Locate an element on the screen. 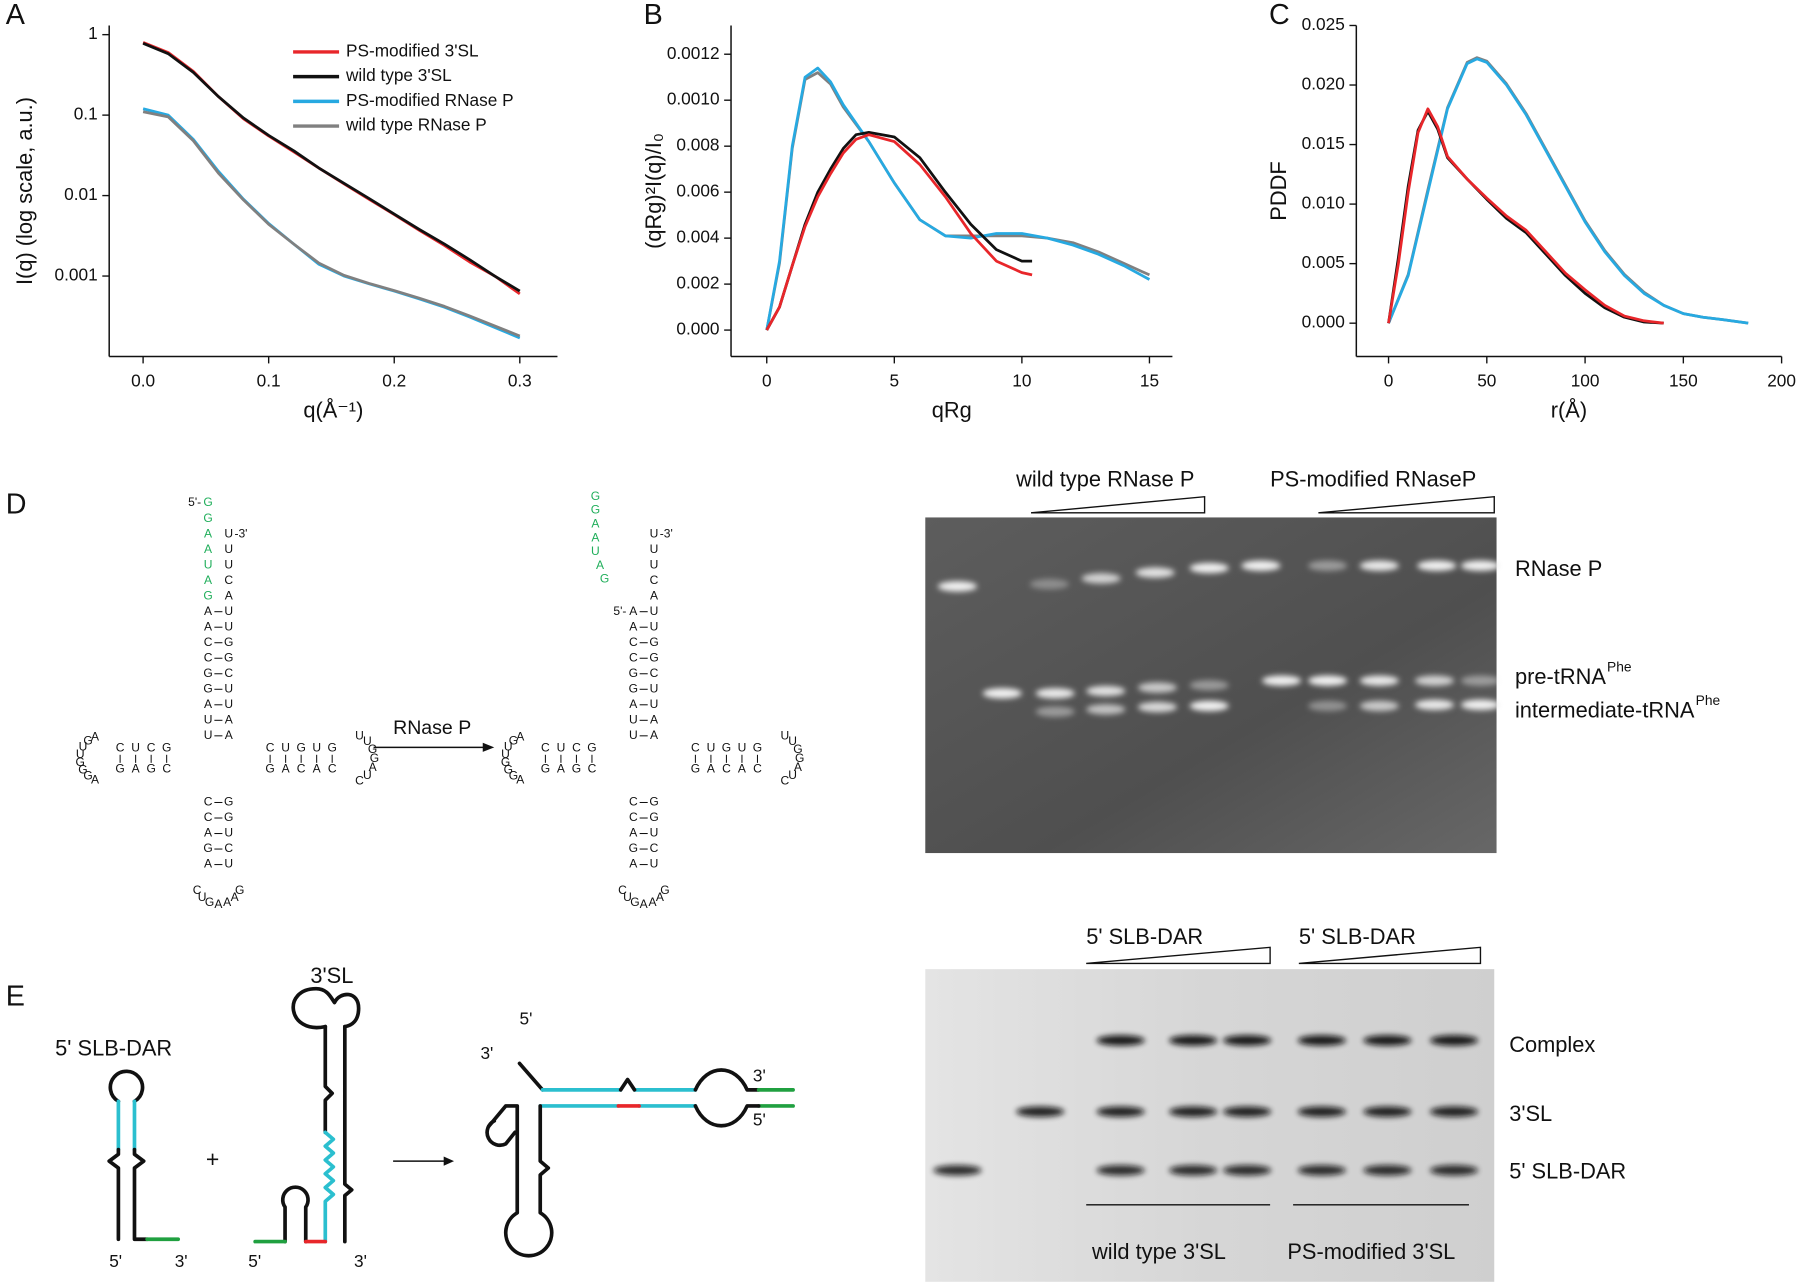 The width and height of the screenshot is (1800, 1282). x-tick-label: 200 is located at coordinates (1781, 380).